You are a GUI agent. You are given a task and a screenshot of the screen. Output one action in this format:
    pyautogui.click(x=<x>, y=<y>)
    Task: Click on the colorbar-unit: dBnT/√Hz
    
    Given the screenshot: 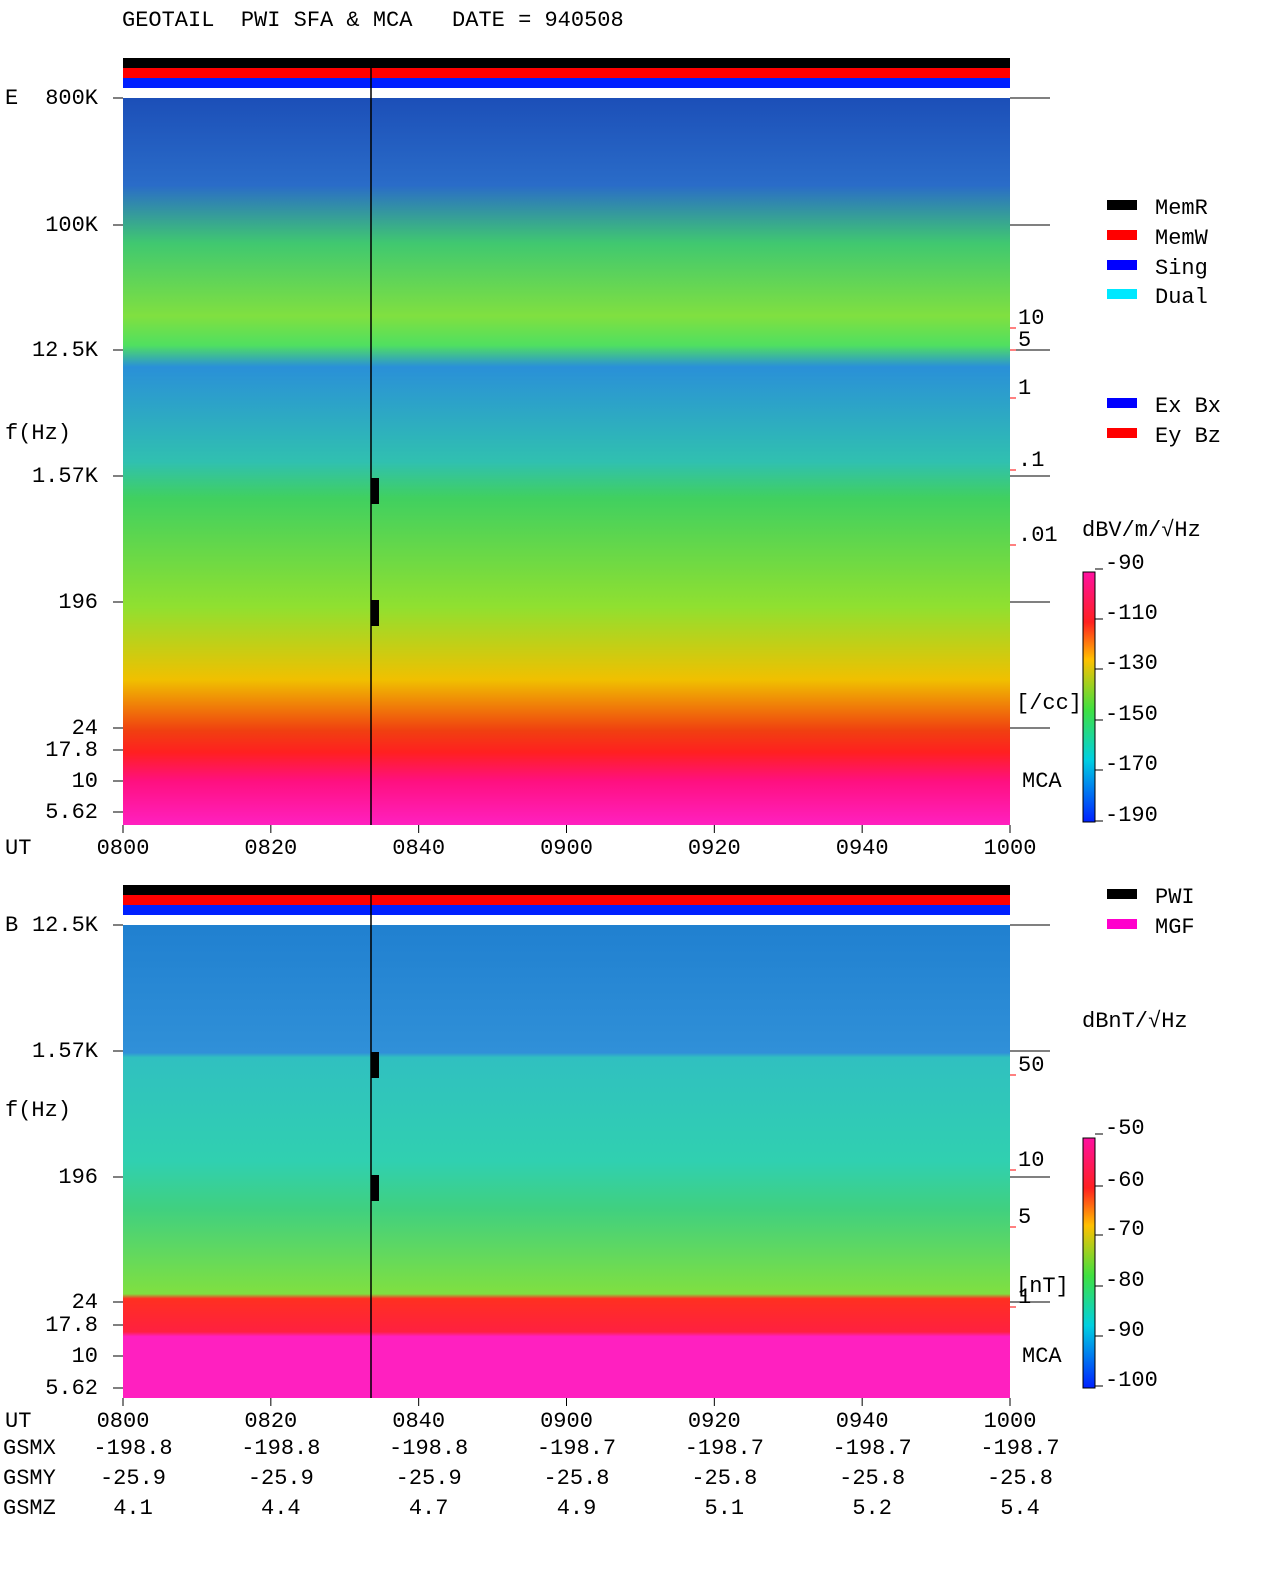 What is the action you would take?
    pyautogui.click(x=1135, y=1021)
    